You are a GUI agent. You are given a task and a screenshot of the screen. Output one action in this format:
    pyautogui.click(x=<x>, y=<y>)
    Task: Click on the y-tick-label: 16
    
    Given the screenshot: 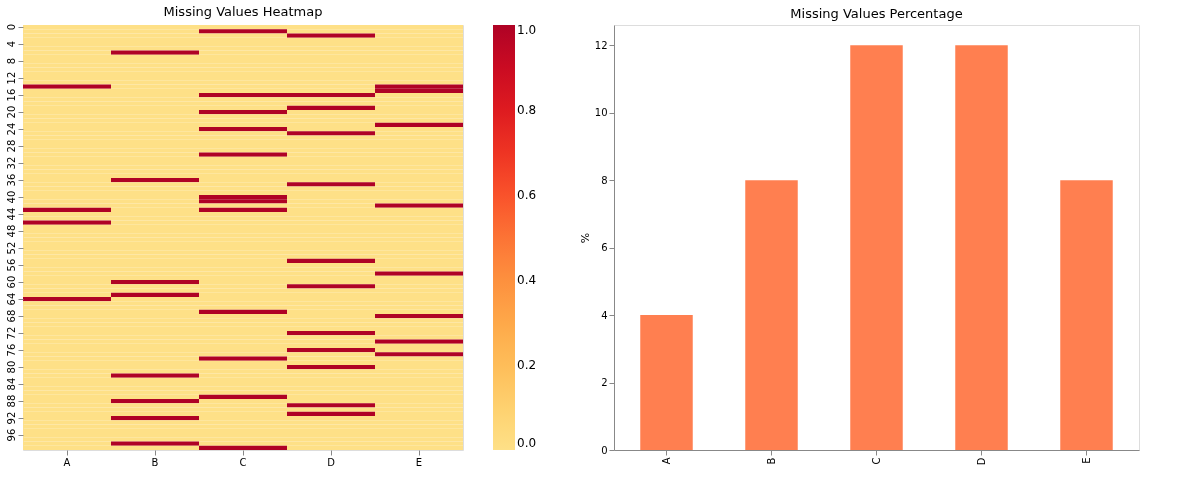 What is the action you would take?
    pyautogui.click(x=11, y=95)
    